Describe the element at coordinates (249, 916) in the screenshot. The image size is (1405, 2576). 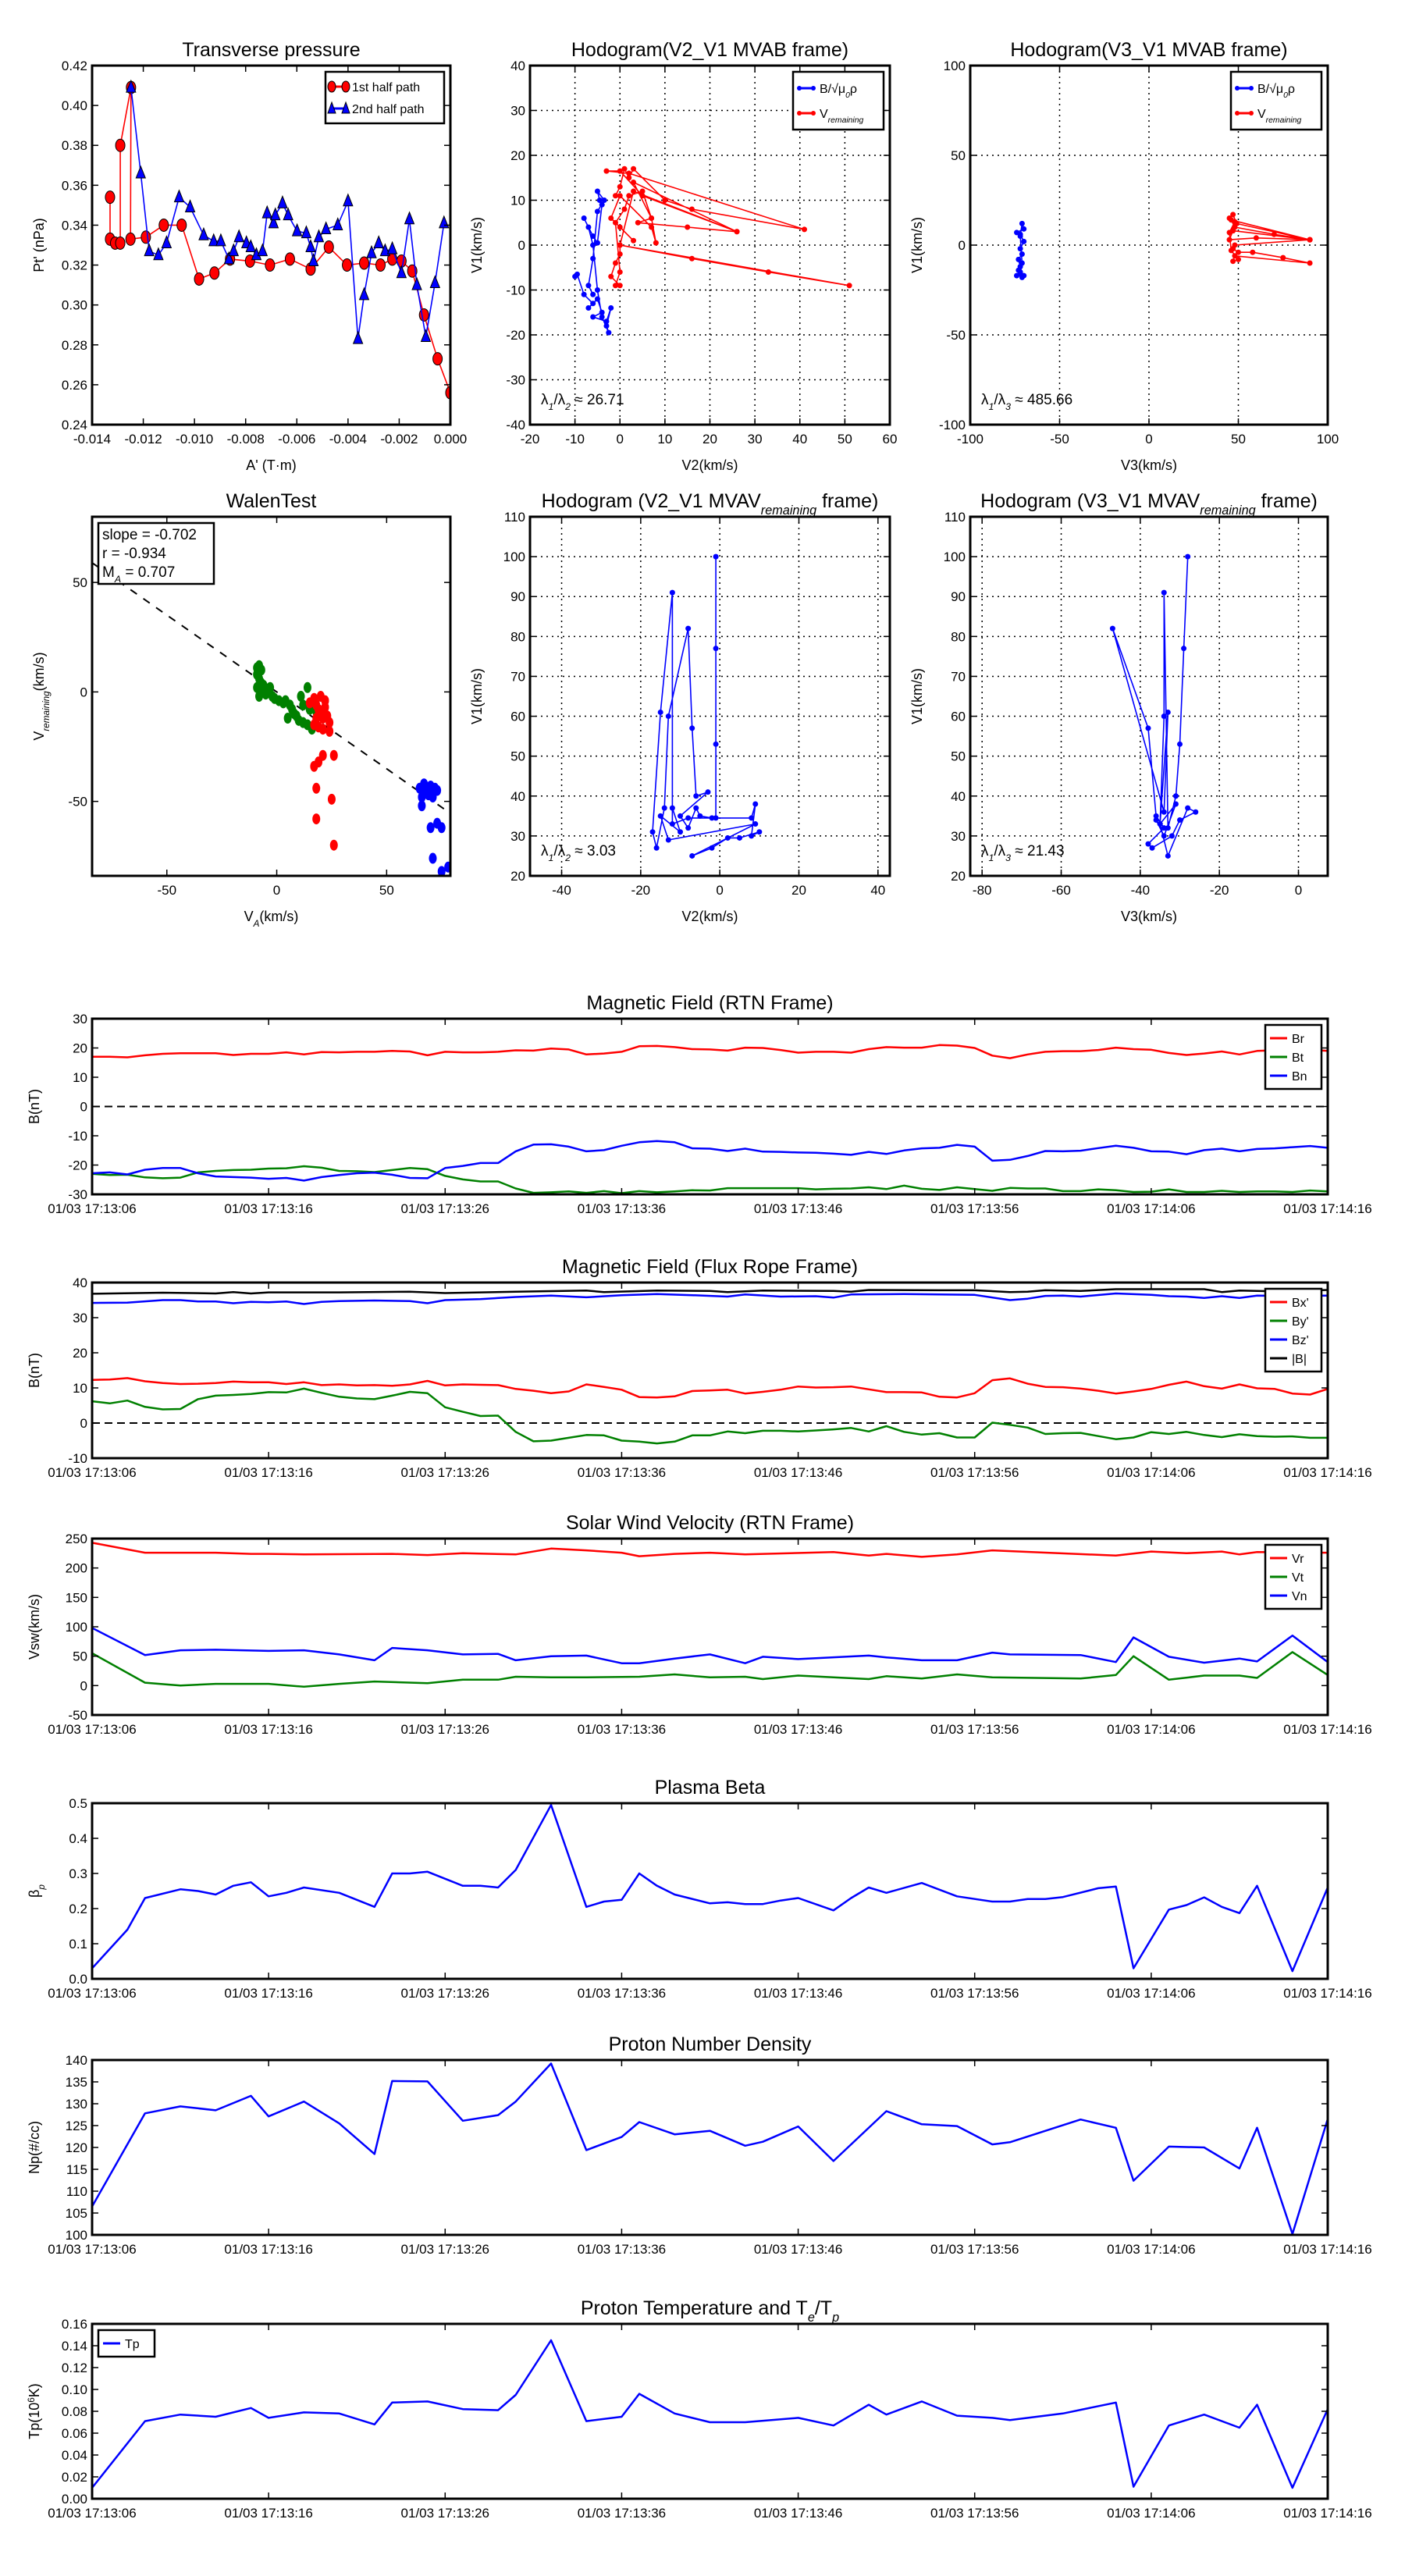
I see `x-axis-label-part: V` at that location.